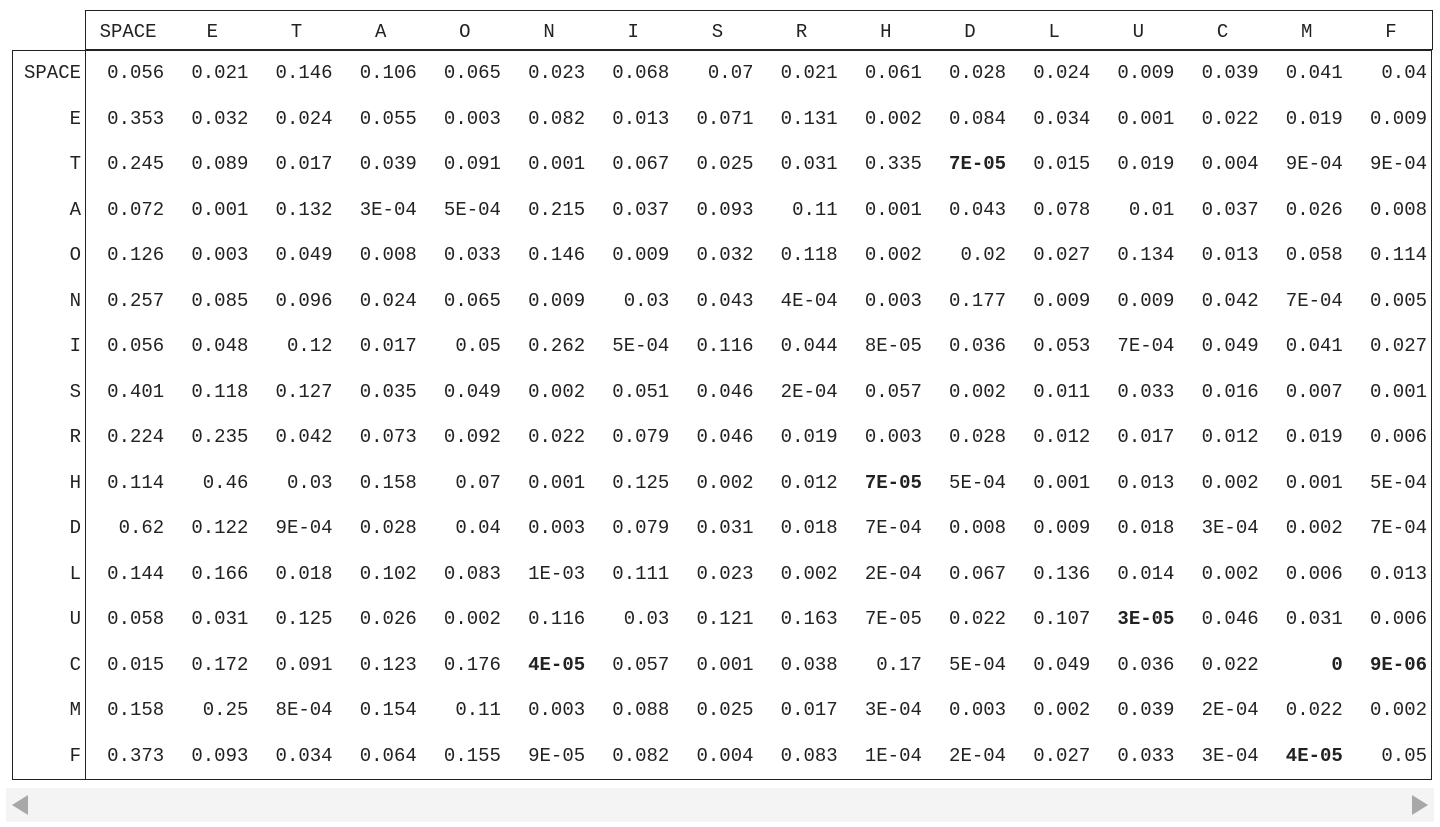 The height and width of the screenshot is (827, 1440). Describe the element at coordinates (1230, 164) in the screenshot. I see `table-cell: 0.004` at that location.